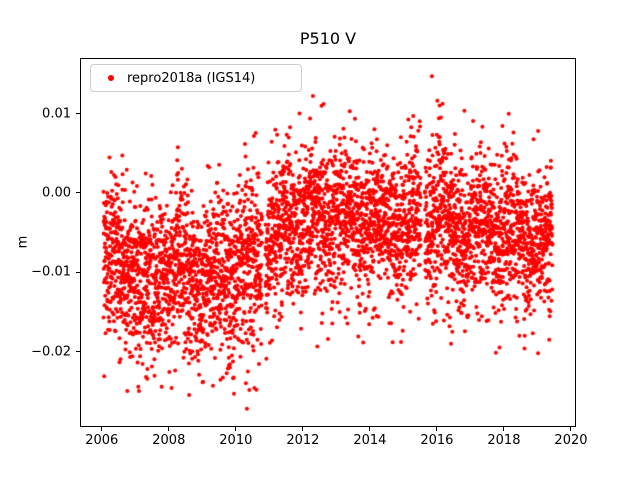 The width and height of the screenshot is (640, 480). I want to click on x-tick-label: 2016, so click(437, 440).